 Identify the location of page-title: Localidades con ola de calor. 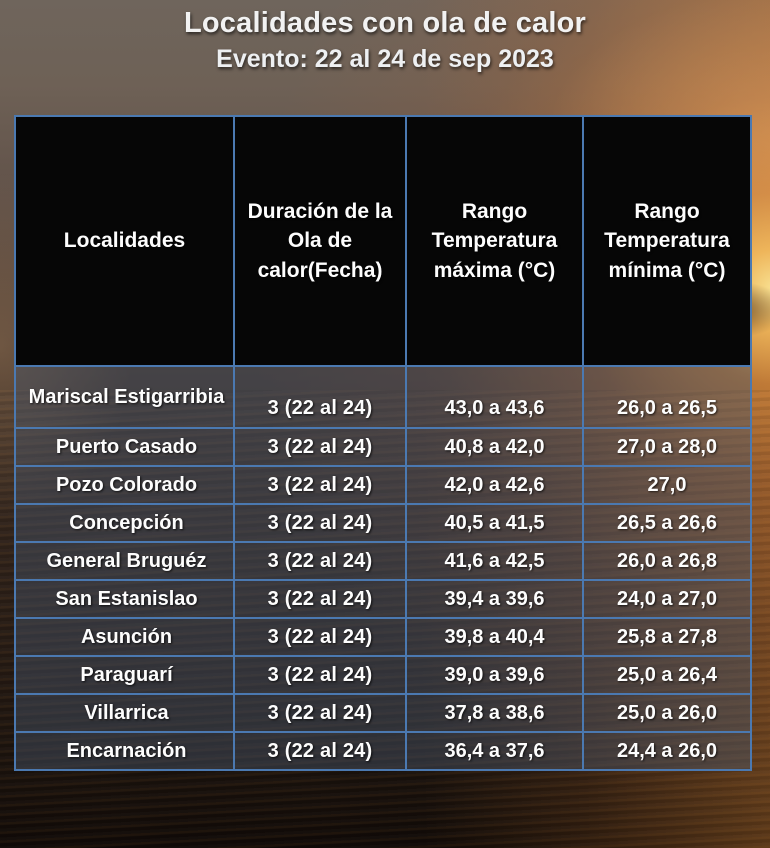
(385, 23).